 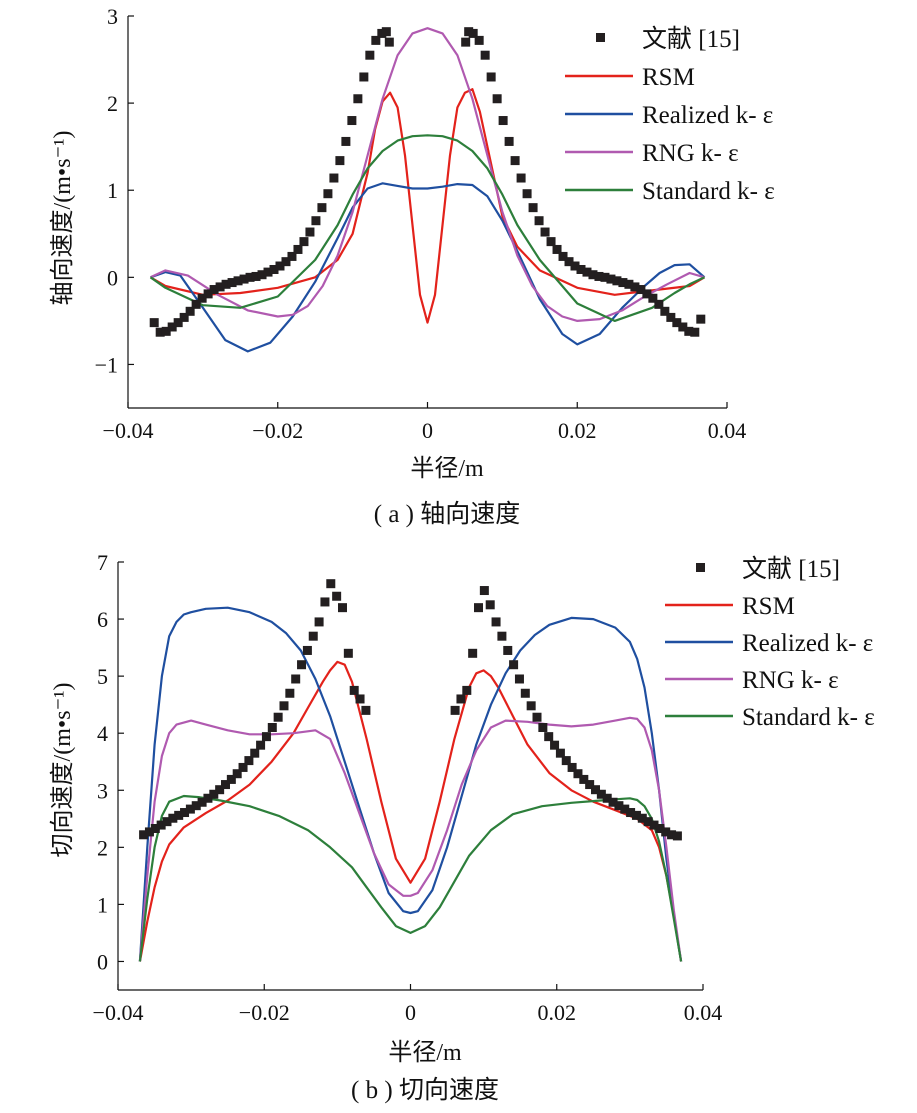 What do you see at coordinates (447, 468) in the screenshot?
I see `panel-a-xlabel: 半径/m` at bounding box center [447, 468].